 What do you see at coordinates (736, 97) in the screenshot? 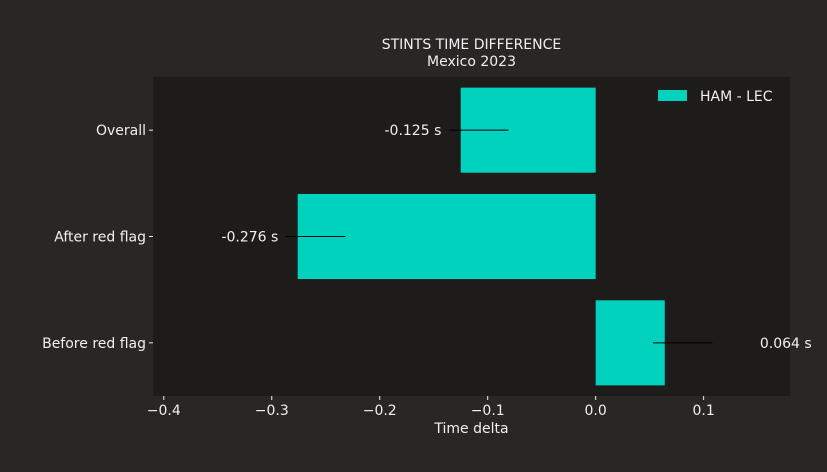
I see `legend-label: HAM - LEC` at bounding box center [736, 97].